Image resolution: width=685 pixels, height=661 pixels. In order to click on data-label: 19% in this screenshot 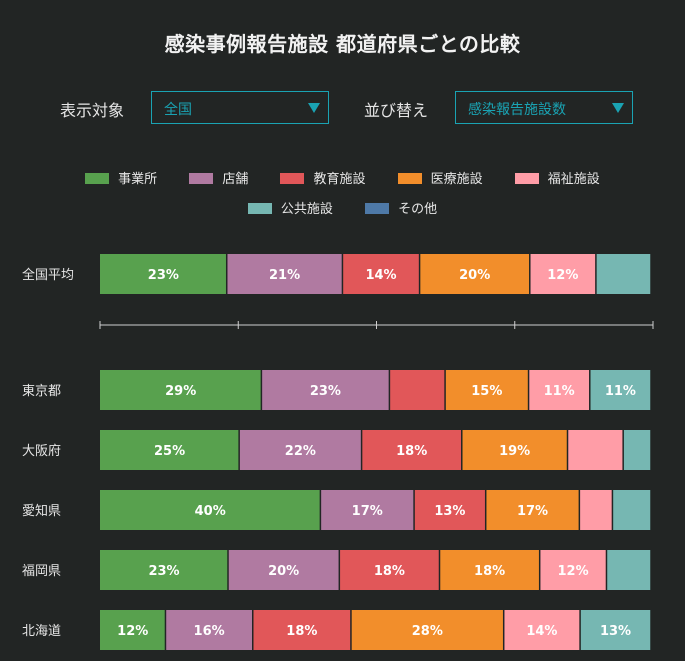, I will do `click(514, 451)`.